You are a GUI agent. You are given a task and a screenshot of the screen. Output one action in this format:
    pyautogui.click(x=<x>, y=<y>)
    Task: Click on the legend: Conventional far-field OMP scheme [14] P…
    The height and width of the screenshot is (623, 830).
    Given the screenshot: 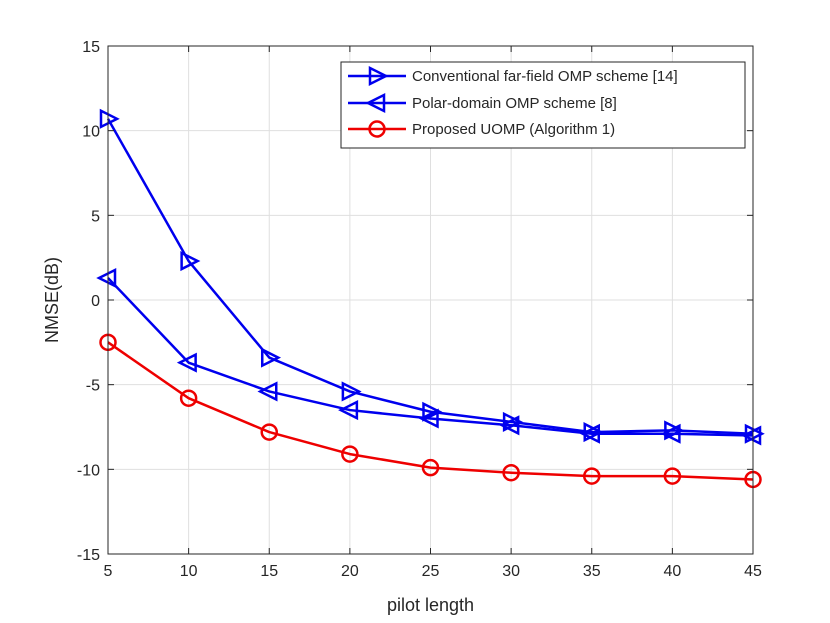 What is the action you would take?
    pyautogui.click(x=543, y=105)
    